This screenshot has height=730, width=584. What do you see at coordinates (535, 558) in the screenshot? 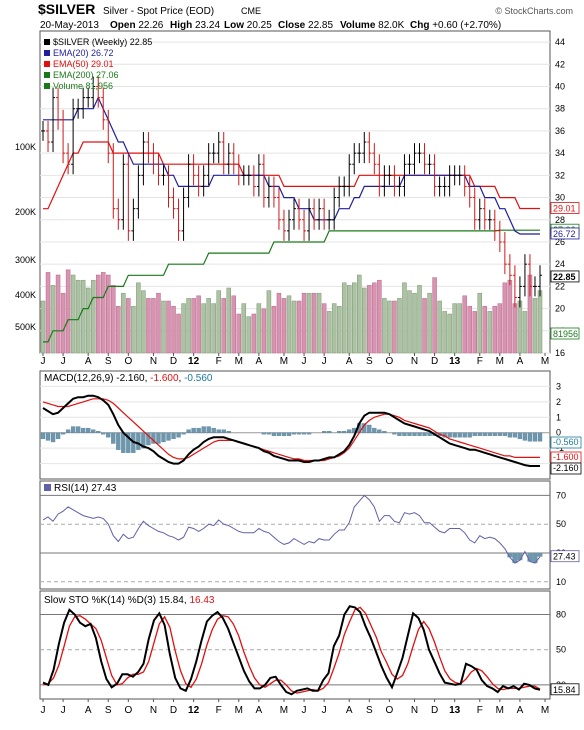
I see `rsi-oversold-fill` at bounding box center [535, 558].